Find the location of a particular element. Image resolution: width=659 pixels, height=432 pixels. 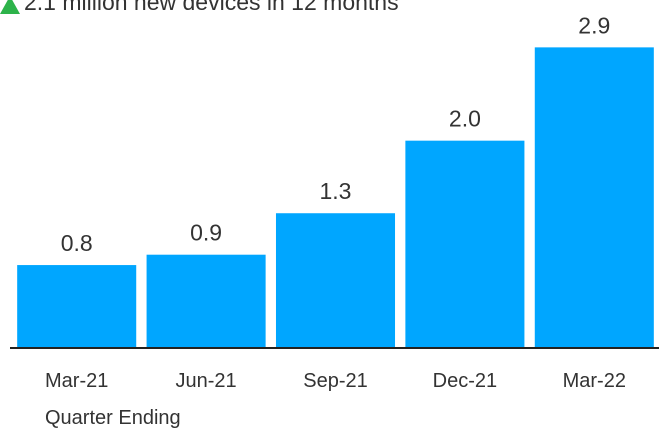

chart-subtitle: 2.1 million new devices in 12 months is located at coordinates (211, 7).